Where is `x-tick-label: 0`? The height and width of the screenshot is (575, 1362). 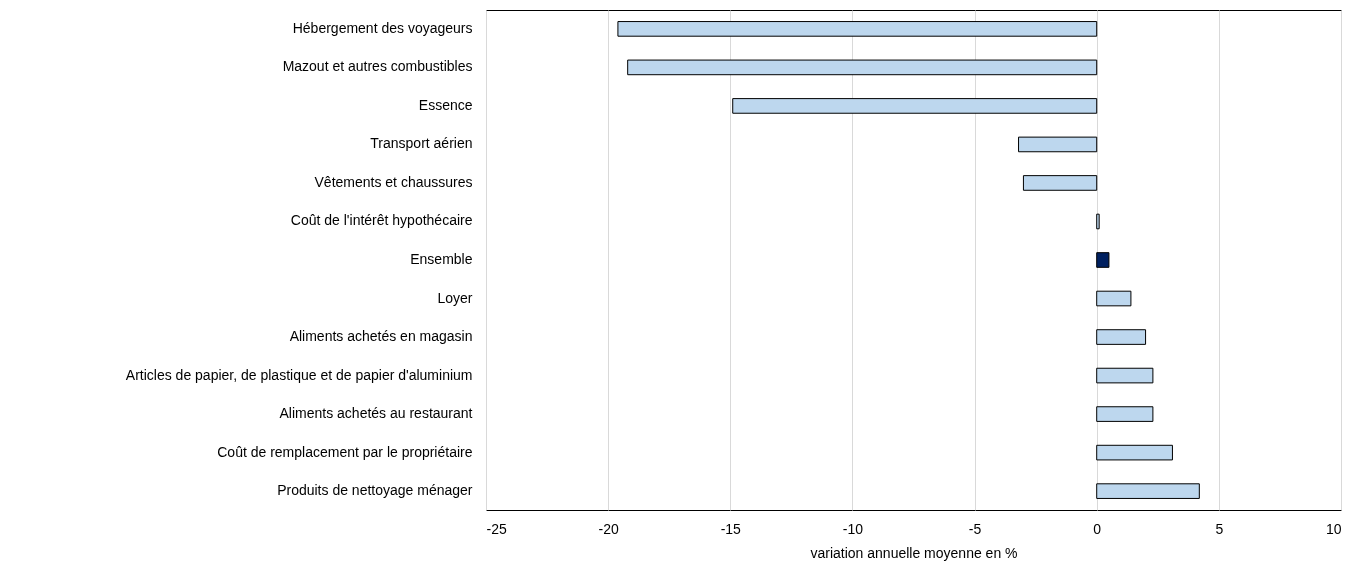 x-tick-label: 0 is located at coordinates (1097, 528).